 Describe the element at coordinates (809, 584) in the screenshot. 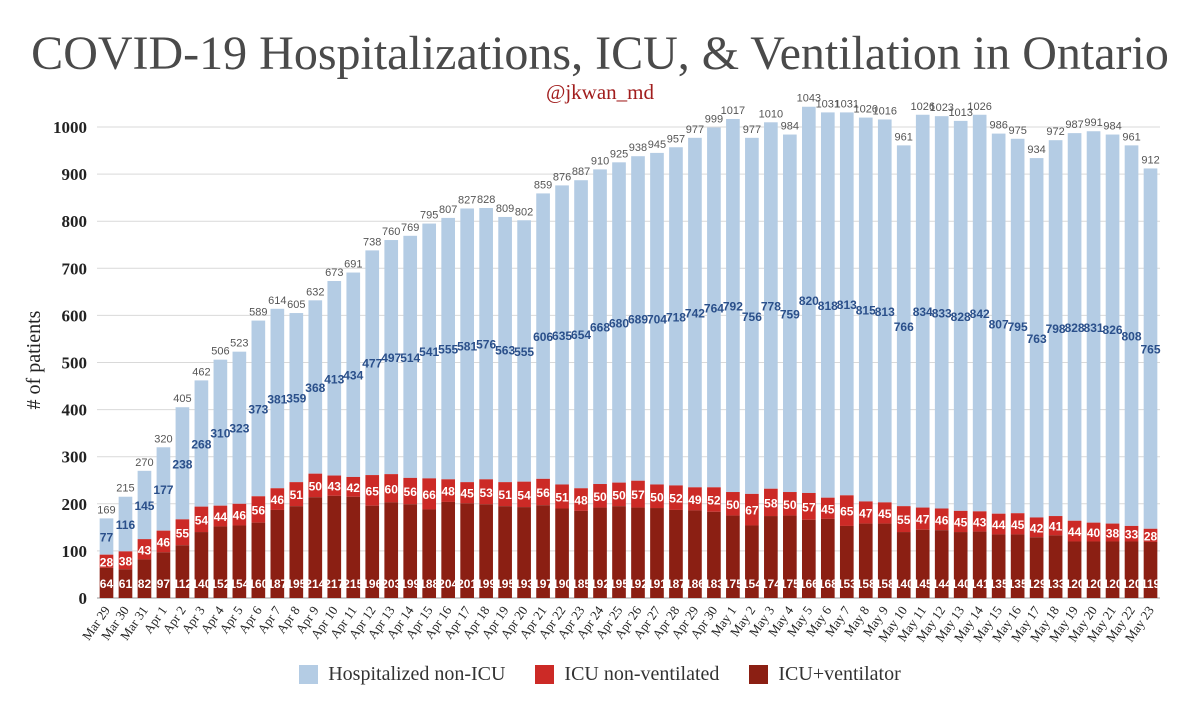

I see `data-label-icu-vent: 166` at that location.